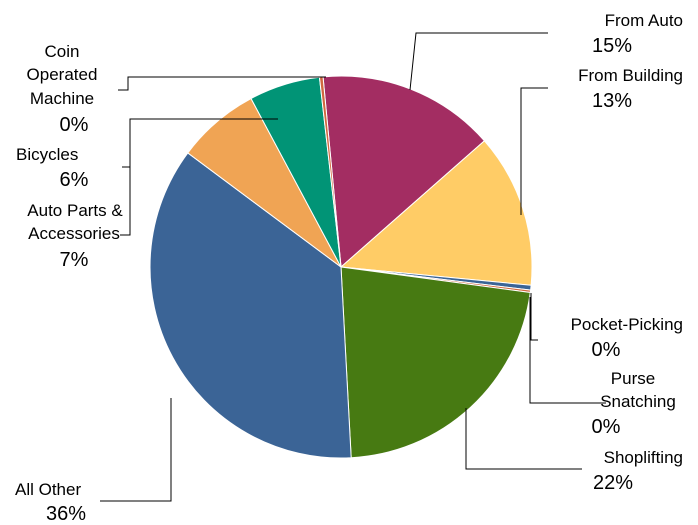  I want to click on label-coin-operated-3: Machine, so click(62, 98).